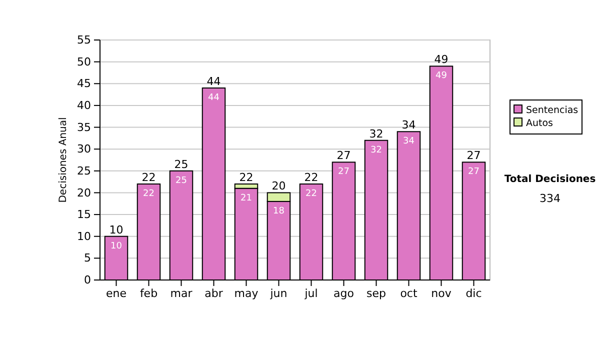 This screenshot has height=340, width=600. Describe the element at coordinates (214, 293) in the screenshot. I see `x-tick-label: abr` at that location.